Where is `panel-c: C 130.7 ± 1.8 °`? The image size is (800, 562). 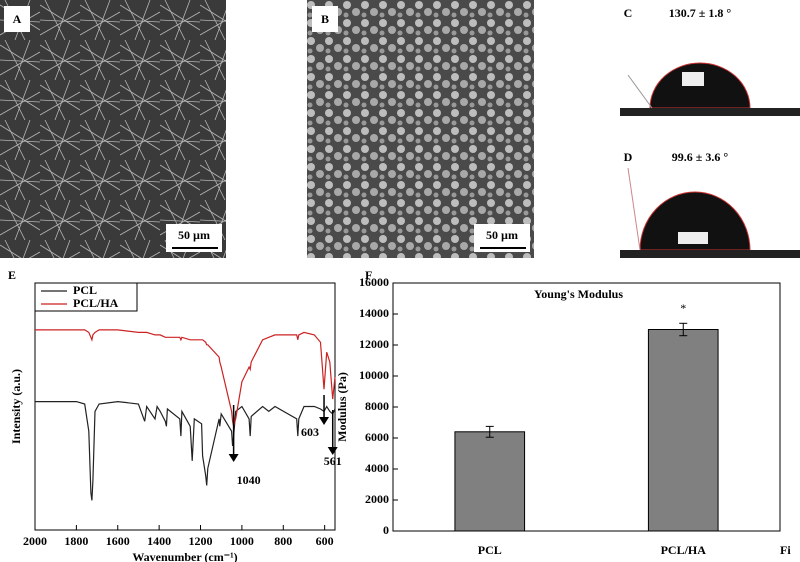
panel-c: C 130.7 ± 1.8 ° is located at coordinates (710, 61).